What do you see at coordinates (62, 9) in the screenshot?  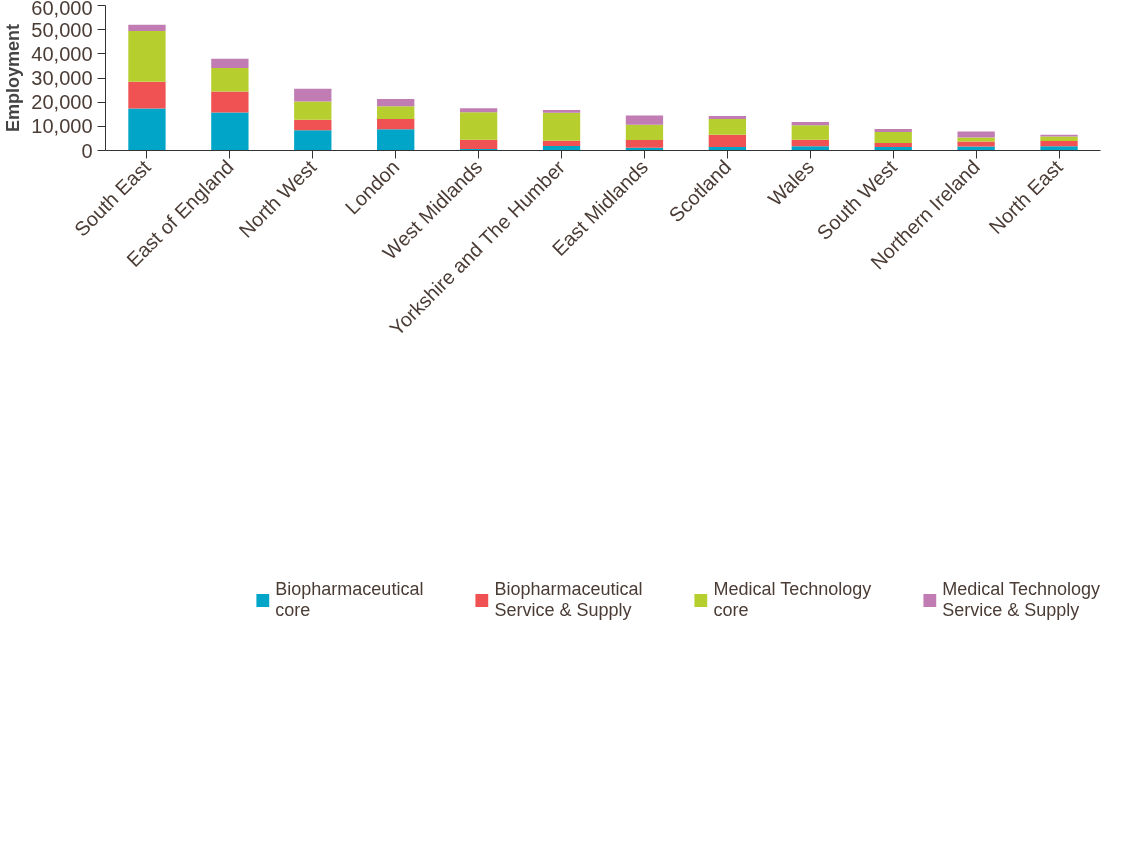 I see `y-tick-label: 60,000` at bounding box center [62, 9].